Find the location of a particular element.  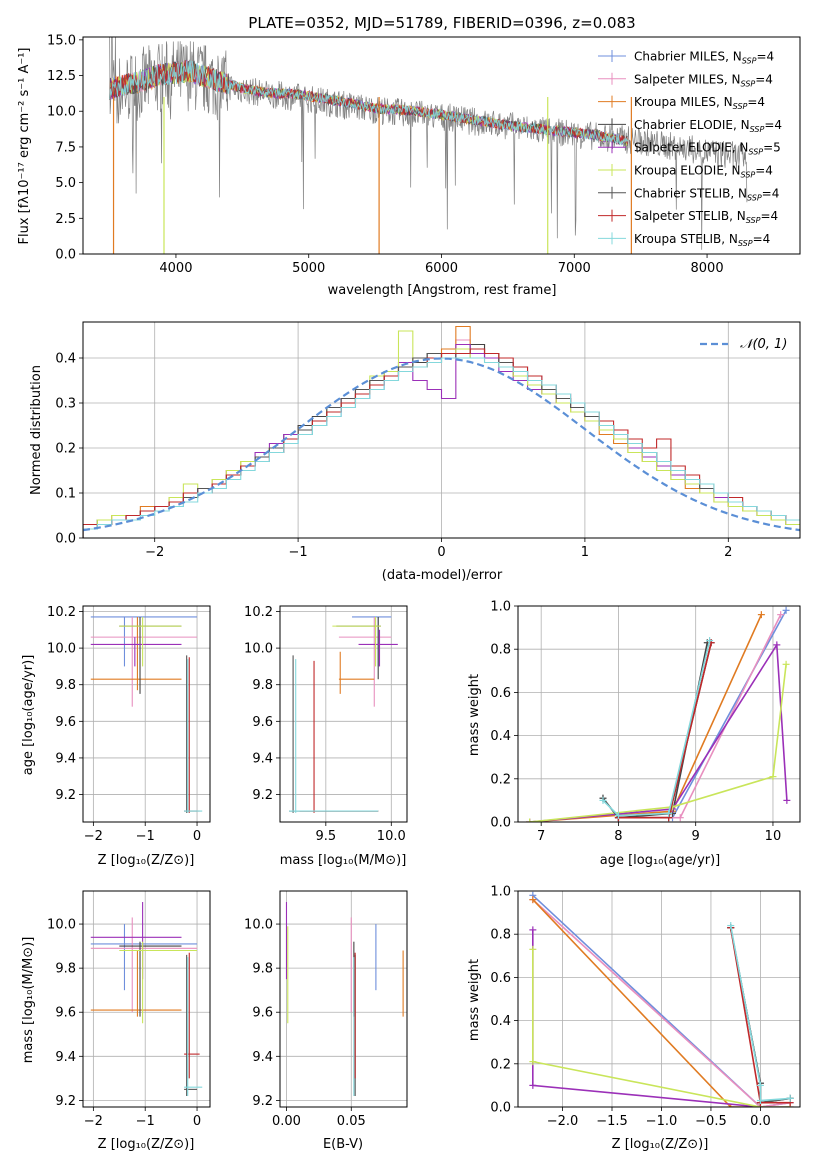

mw-age-frame is located at coordinates (659, 714).